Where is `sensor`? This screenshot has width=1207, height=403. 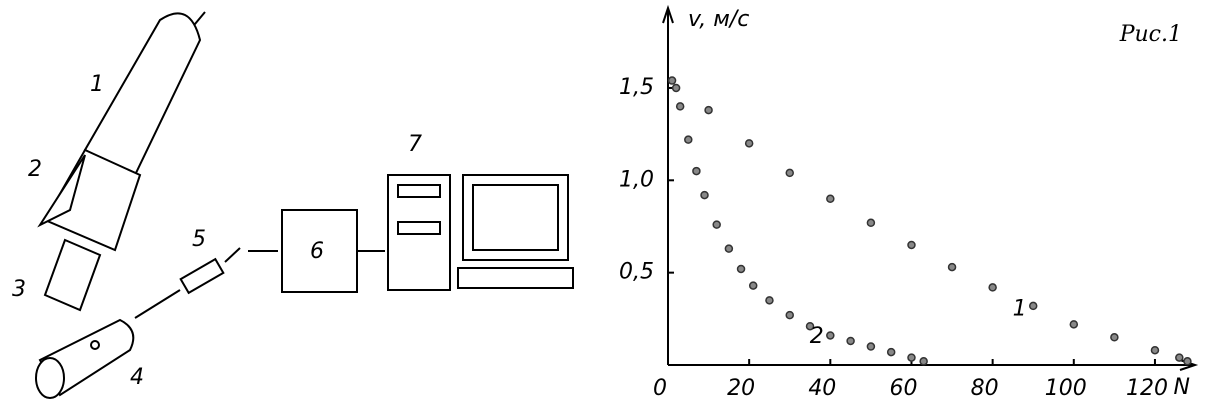
sensor is located at coordinates (202, 276).